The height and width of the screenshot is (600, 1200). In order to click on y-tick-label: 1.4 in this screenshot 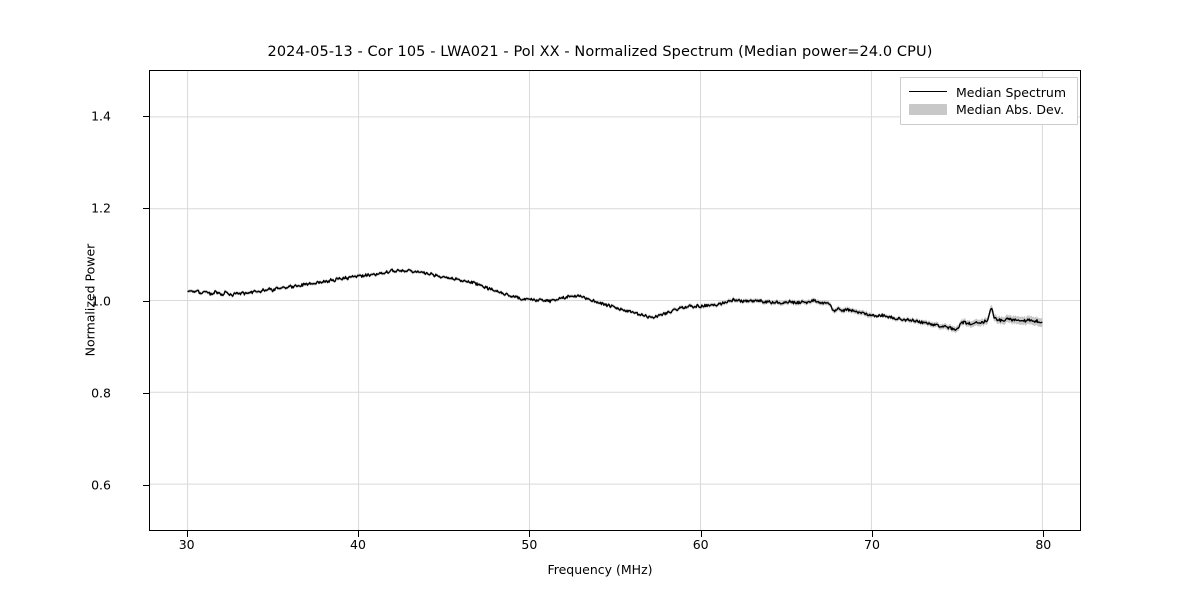, I will do `click(101, 116)`.